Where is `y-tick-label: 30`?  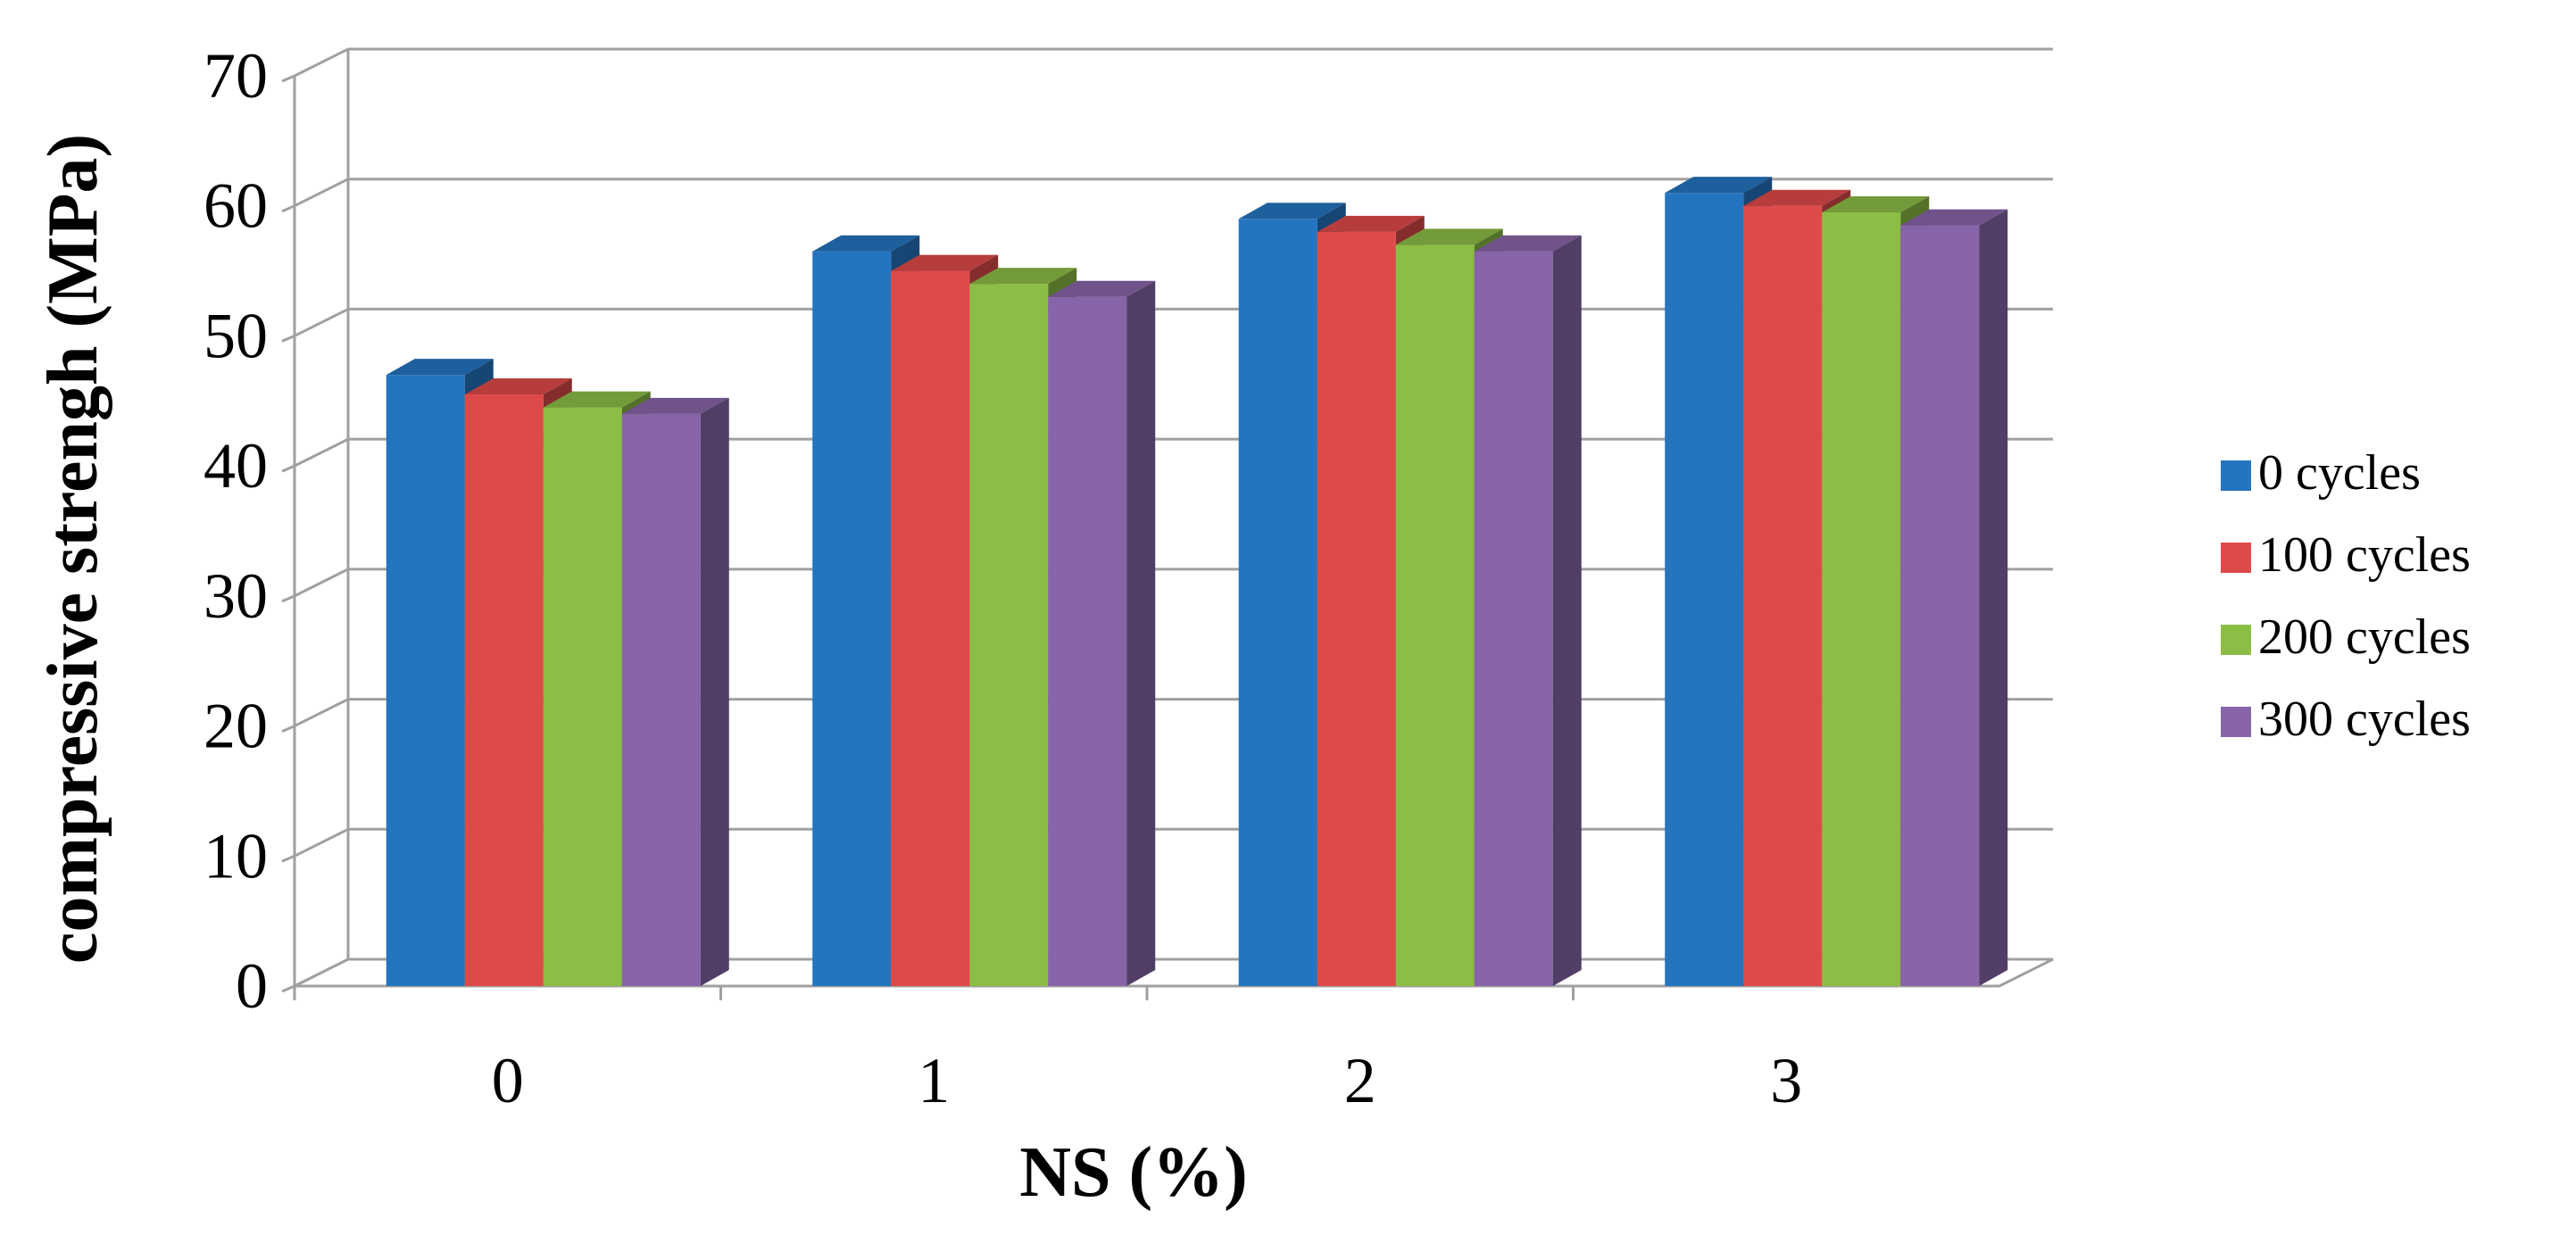
y-tick-label: 30 is located at coordinates (236, 596).